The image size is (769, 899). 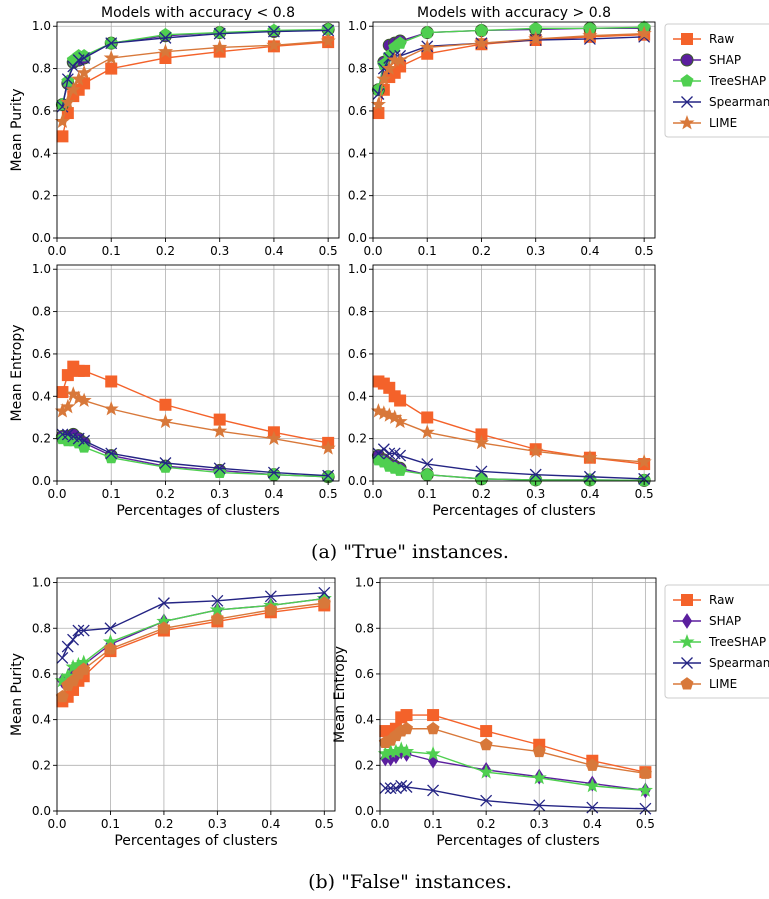 I want to click on legend-marker-spearman, so click(x=687, y=102).